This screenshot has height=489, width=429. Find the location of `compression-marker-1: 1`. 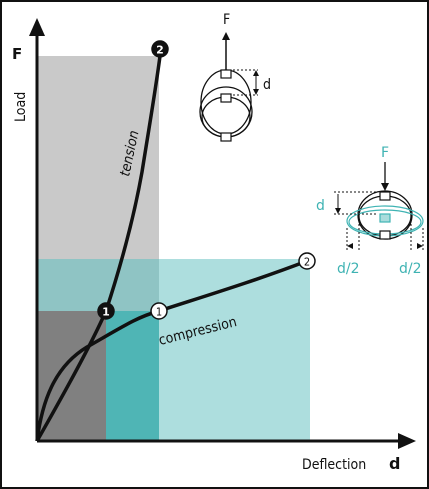

compression-marker-1: 1 is located at coordinates (159, 311).